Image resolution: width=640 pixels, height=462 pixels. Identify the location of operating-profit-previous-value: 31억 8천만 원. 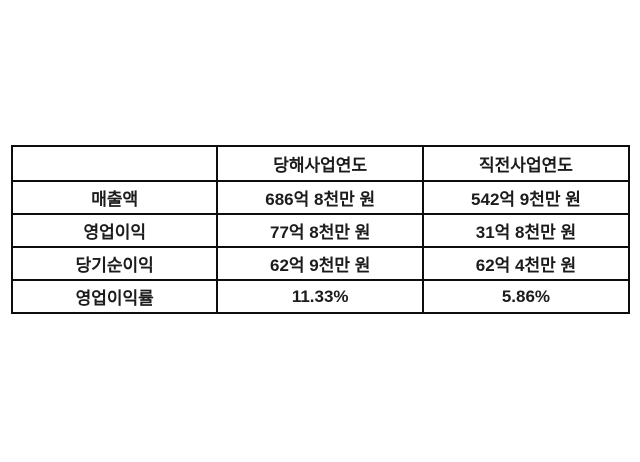
(526, 230).